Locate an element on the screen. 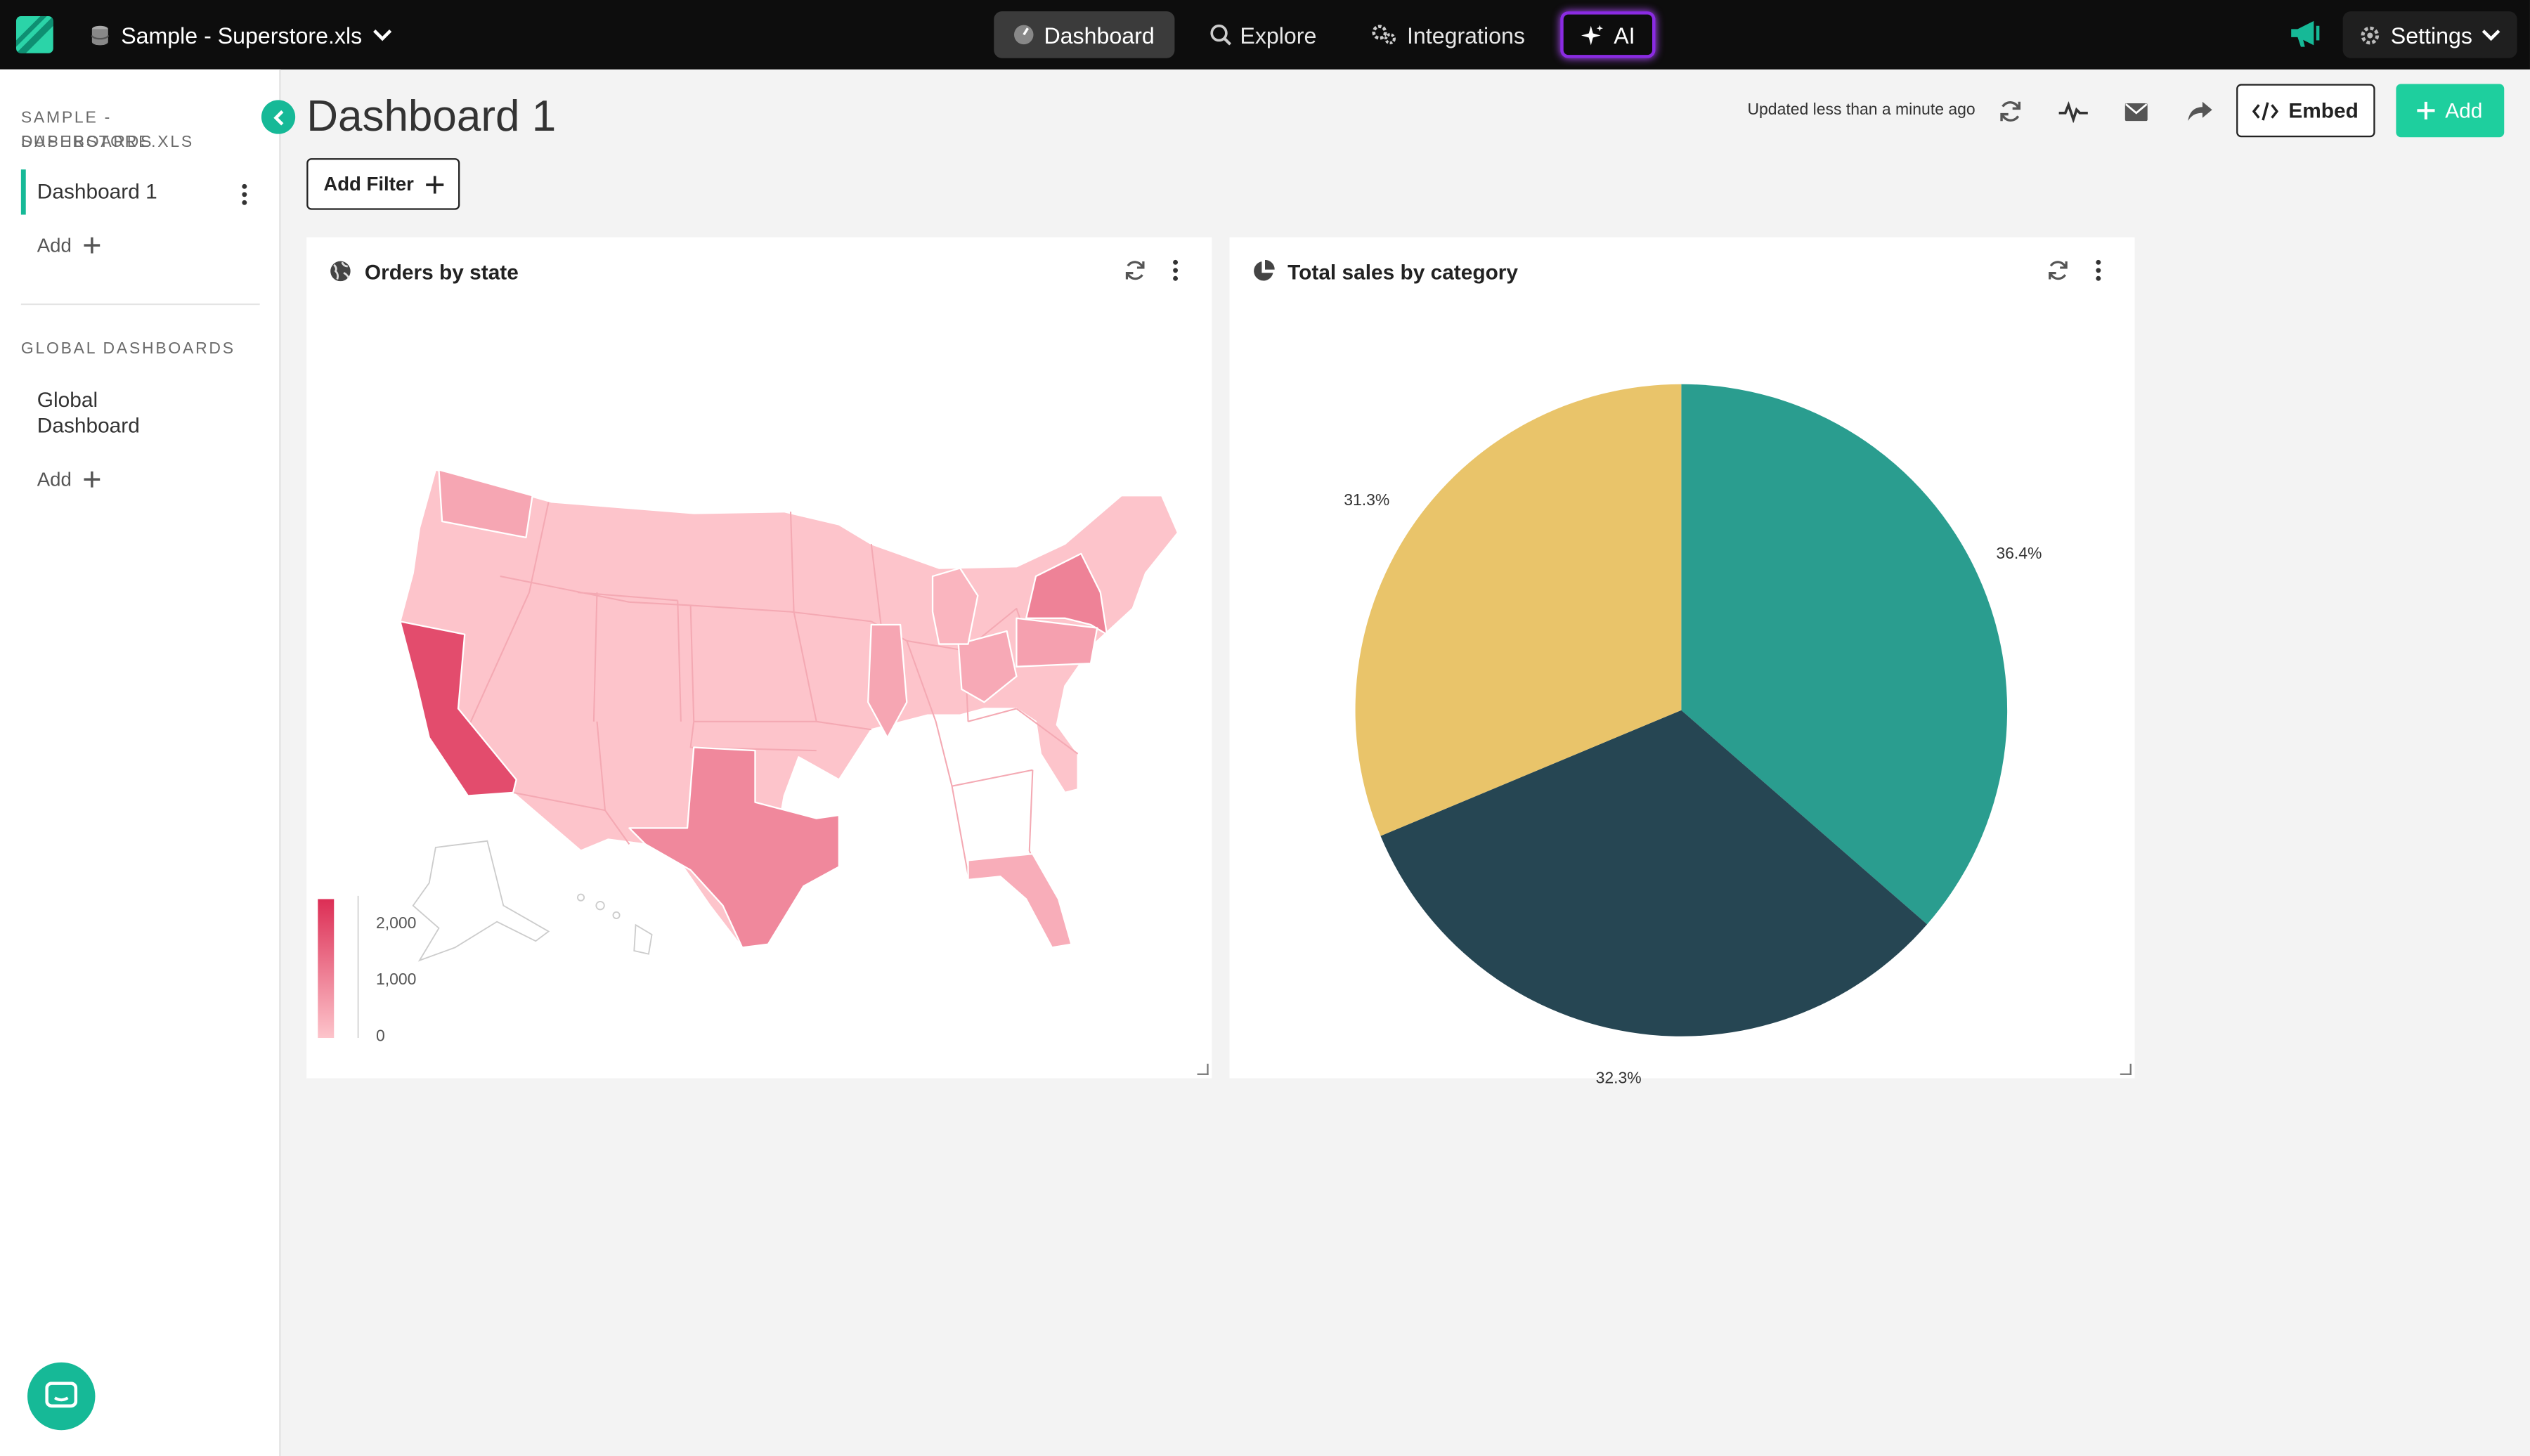 This screenshot has width=2530, height=1456. dashboard-gauge-icon is located at coordinates (1023, 35).